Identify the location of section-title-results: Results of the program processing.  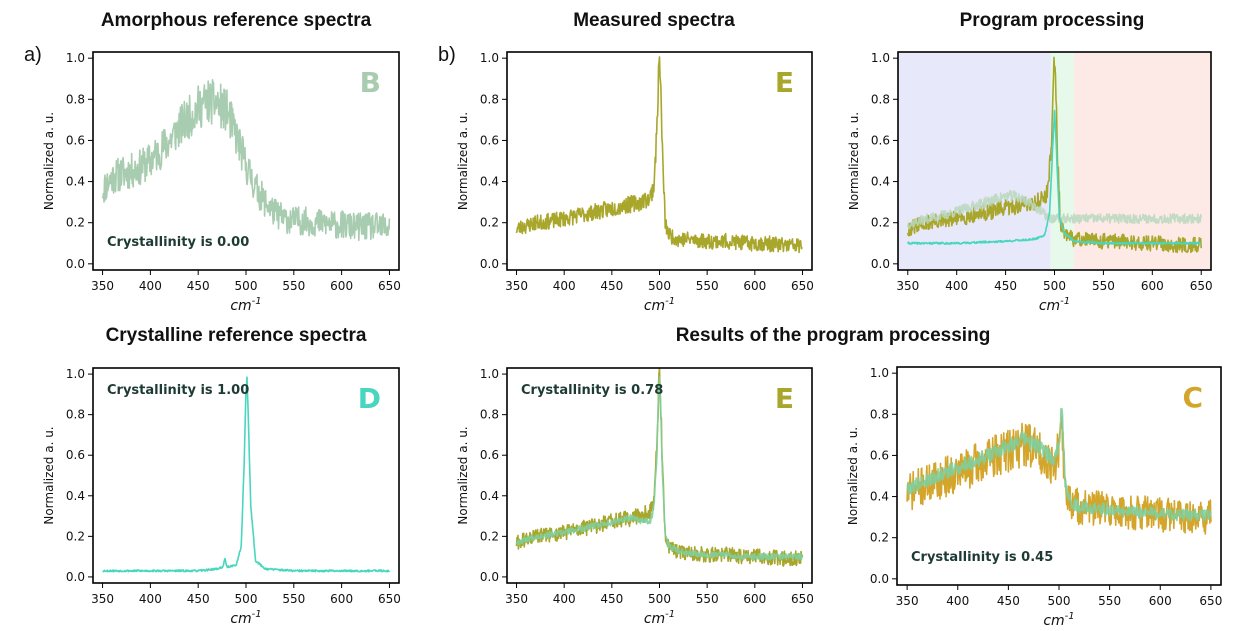
(833, 335).